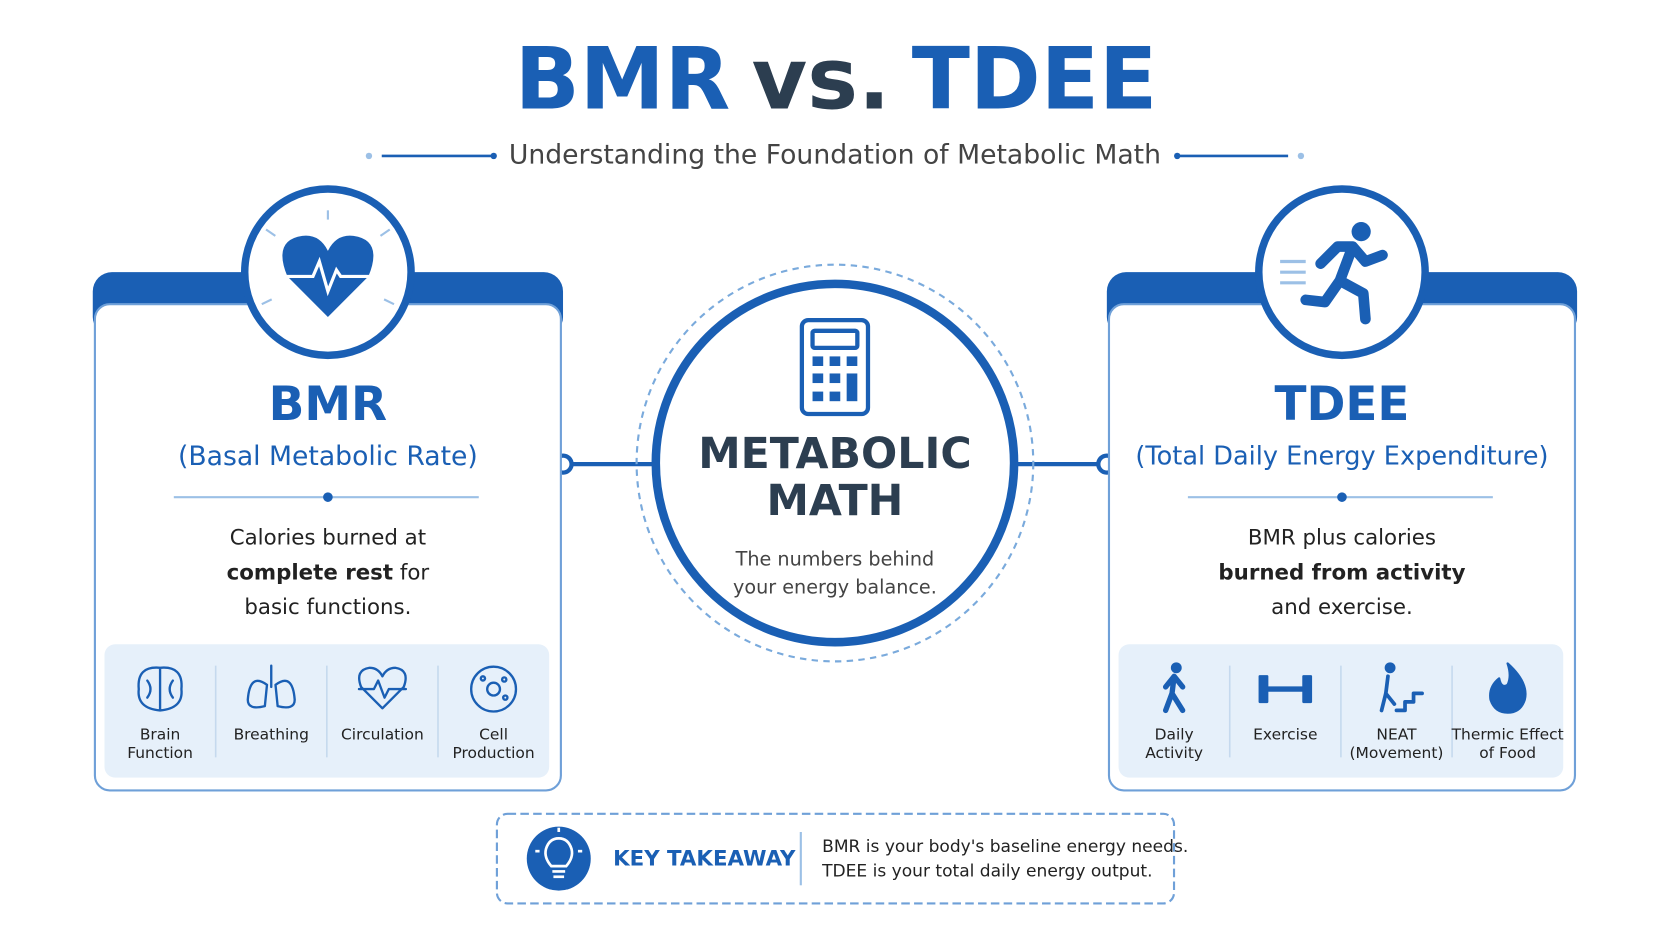  Describe the element at coordinates (1397, 753) in the screenshot. I see `item-label: (Movement)` at that location.